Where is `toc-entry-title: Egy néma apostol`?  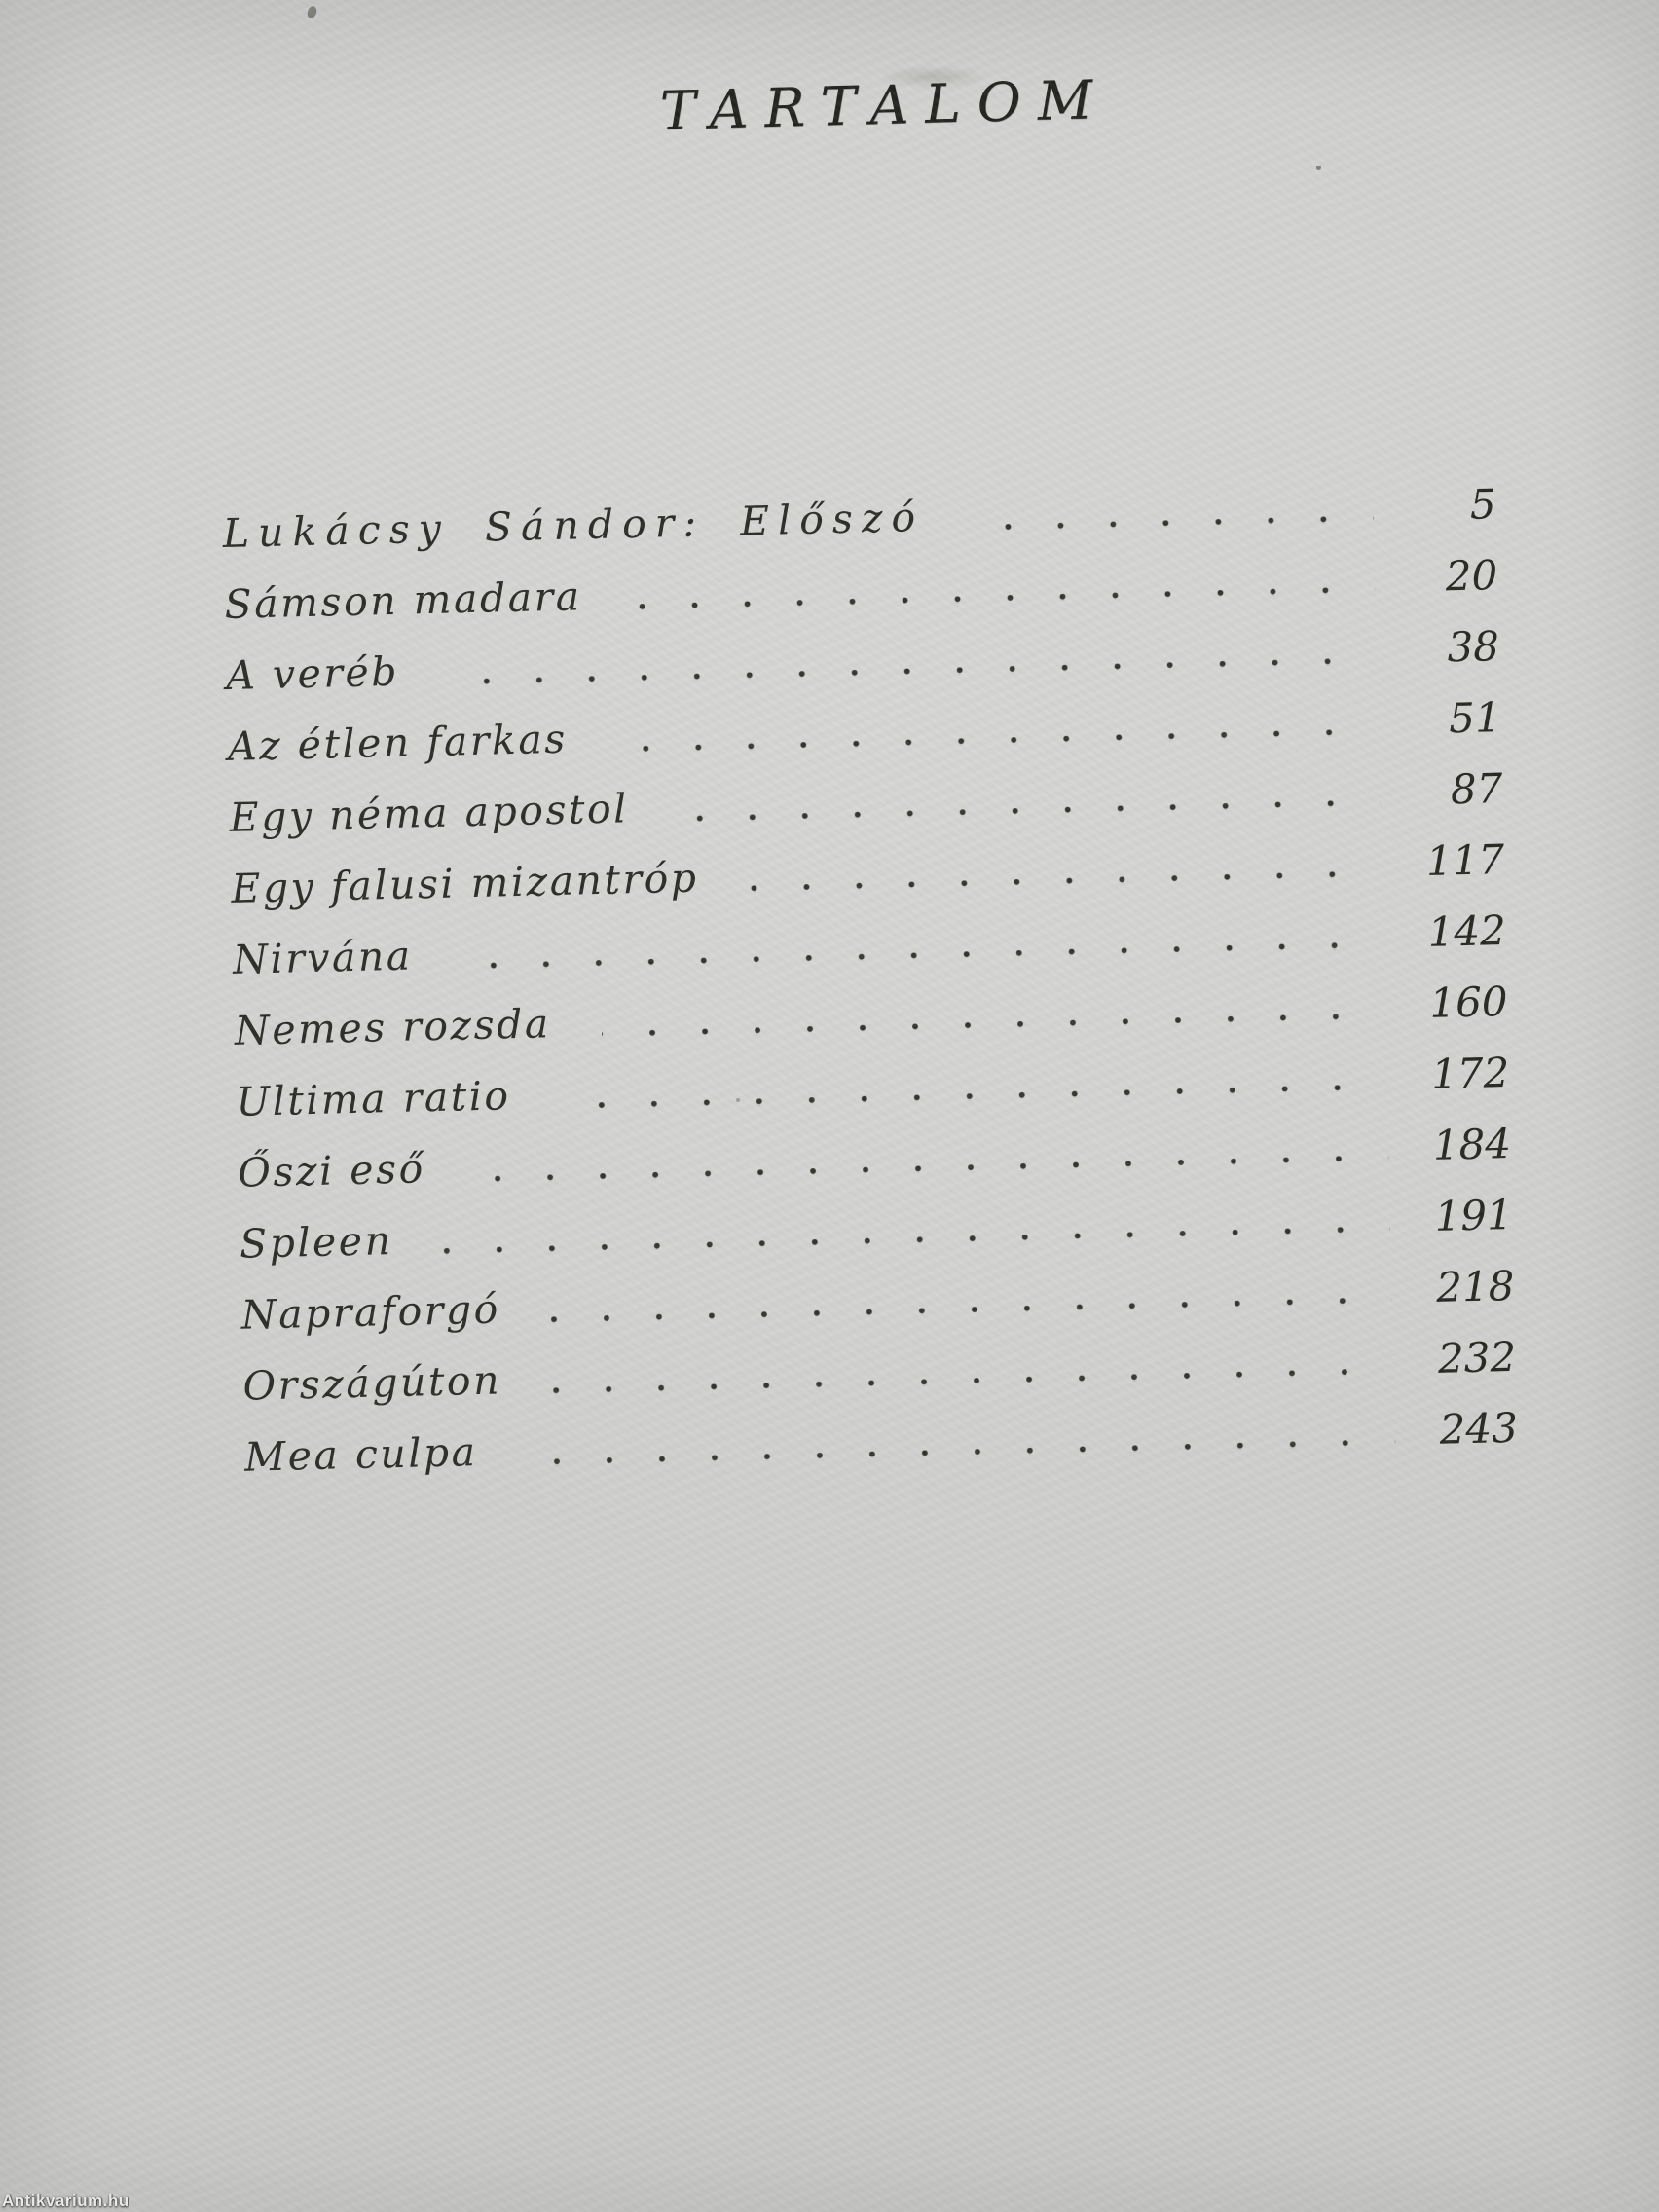
toc-entry-title: Egy néma apostol is located at coordinates (429, 813).